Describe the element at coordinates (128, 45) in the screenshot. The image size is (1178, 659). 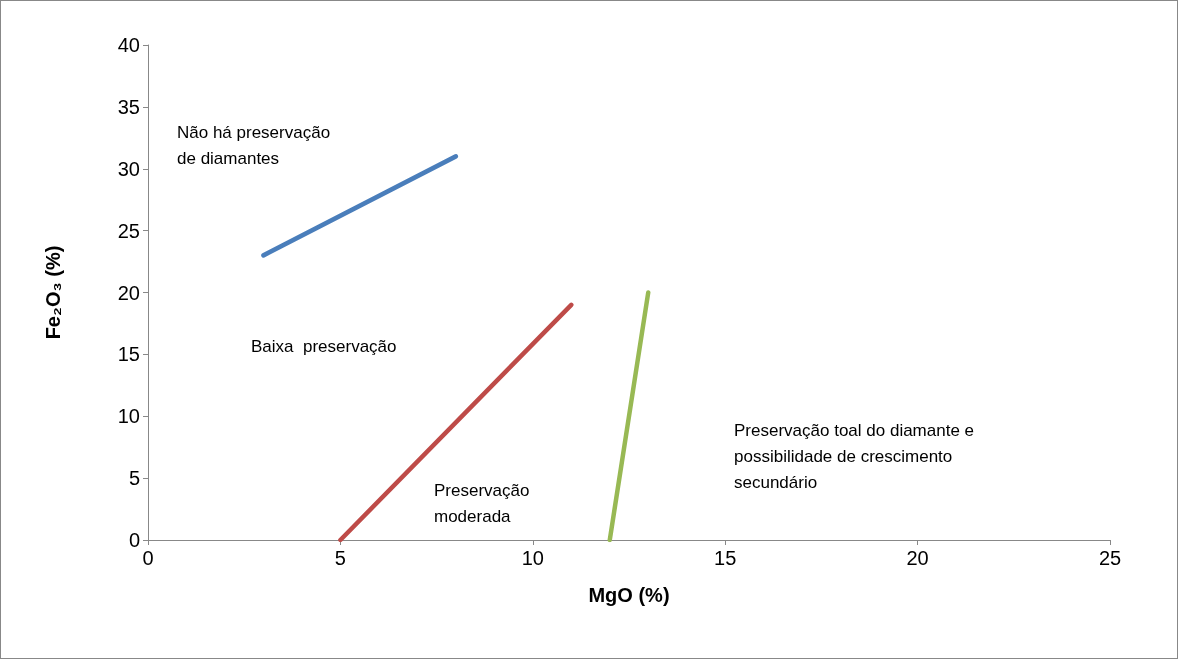
I see `y-tick-label: 40` at that location.